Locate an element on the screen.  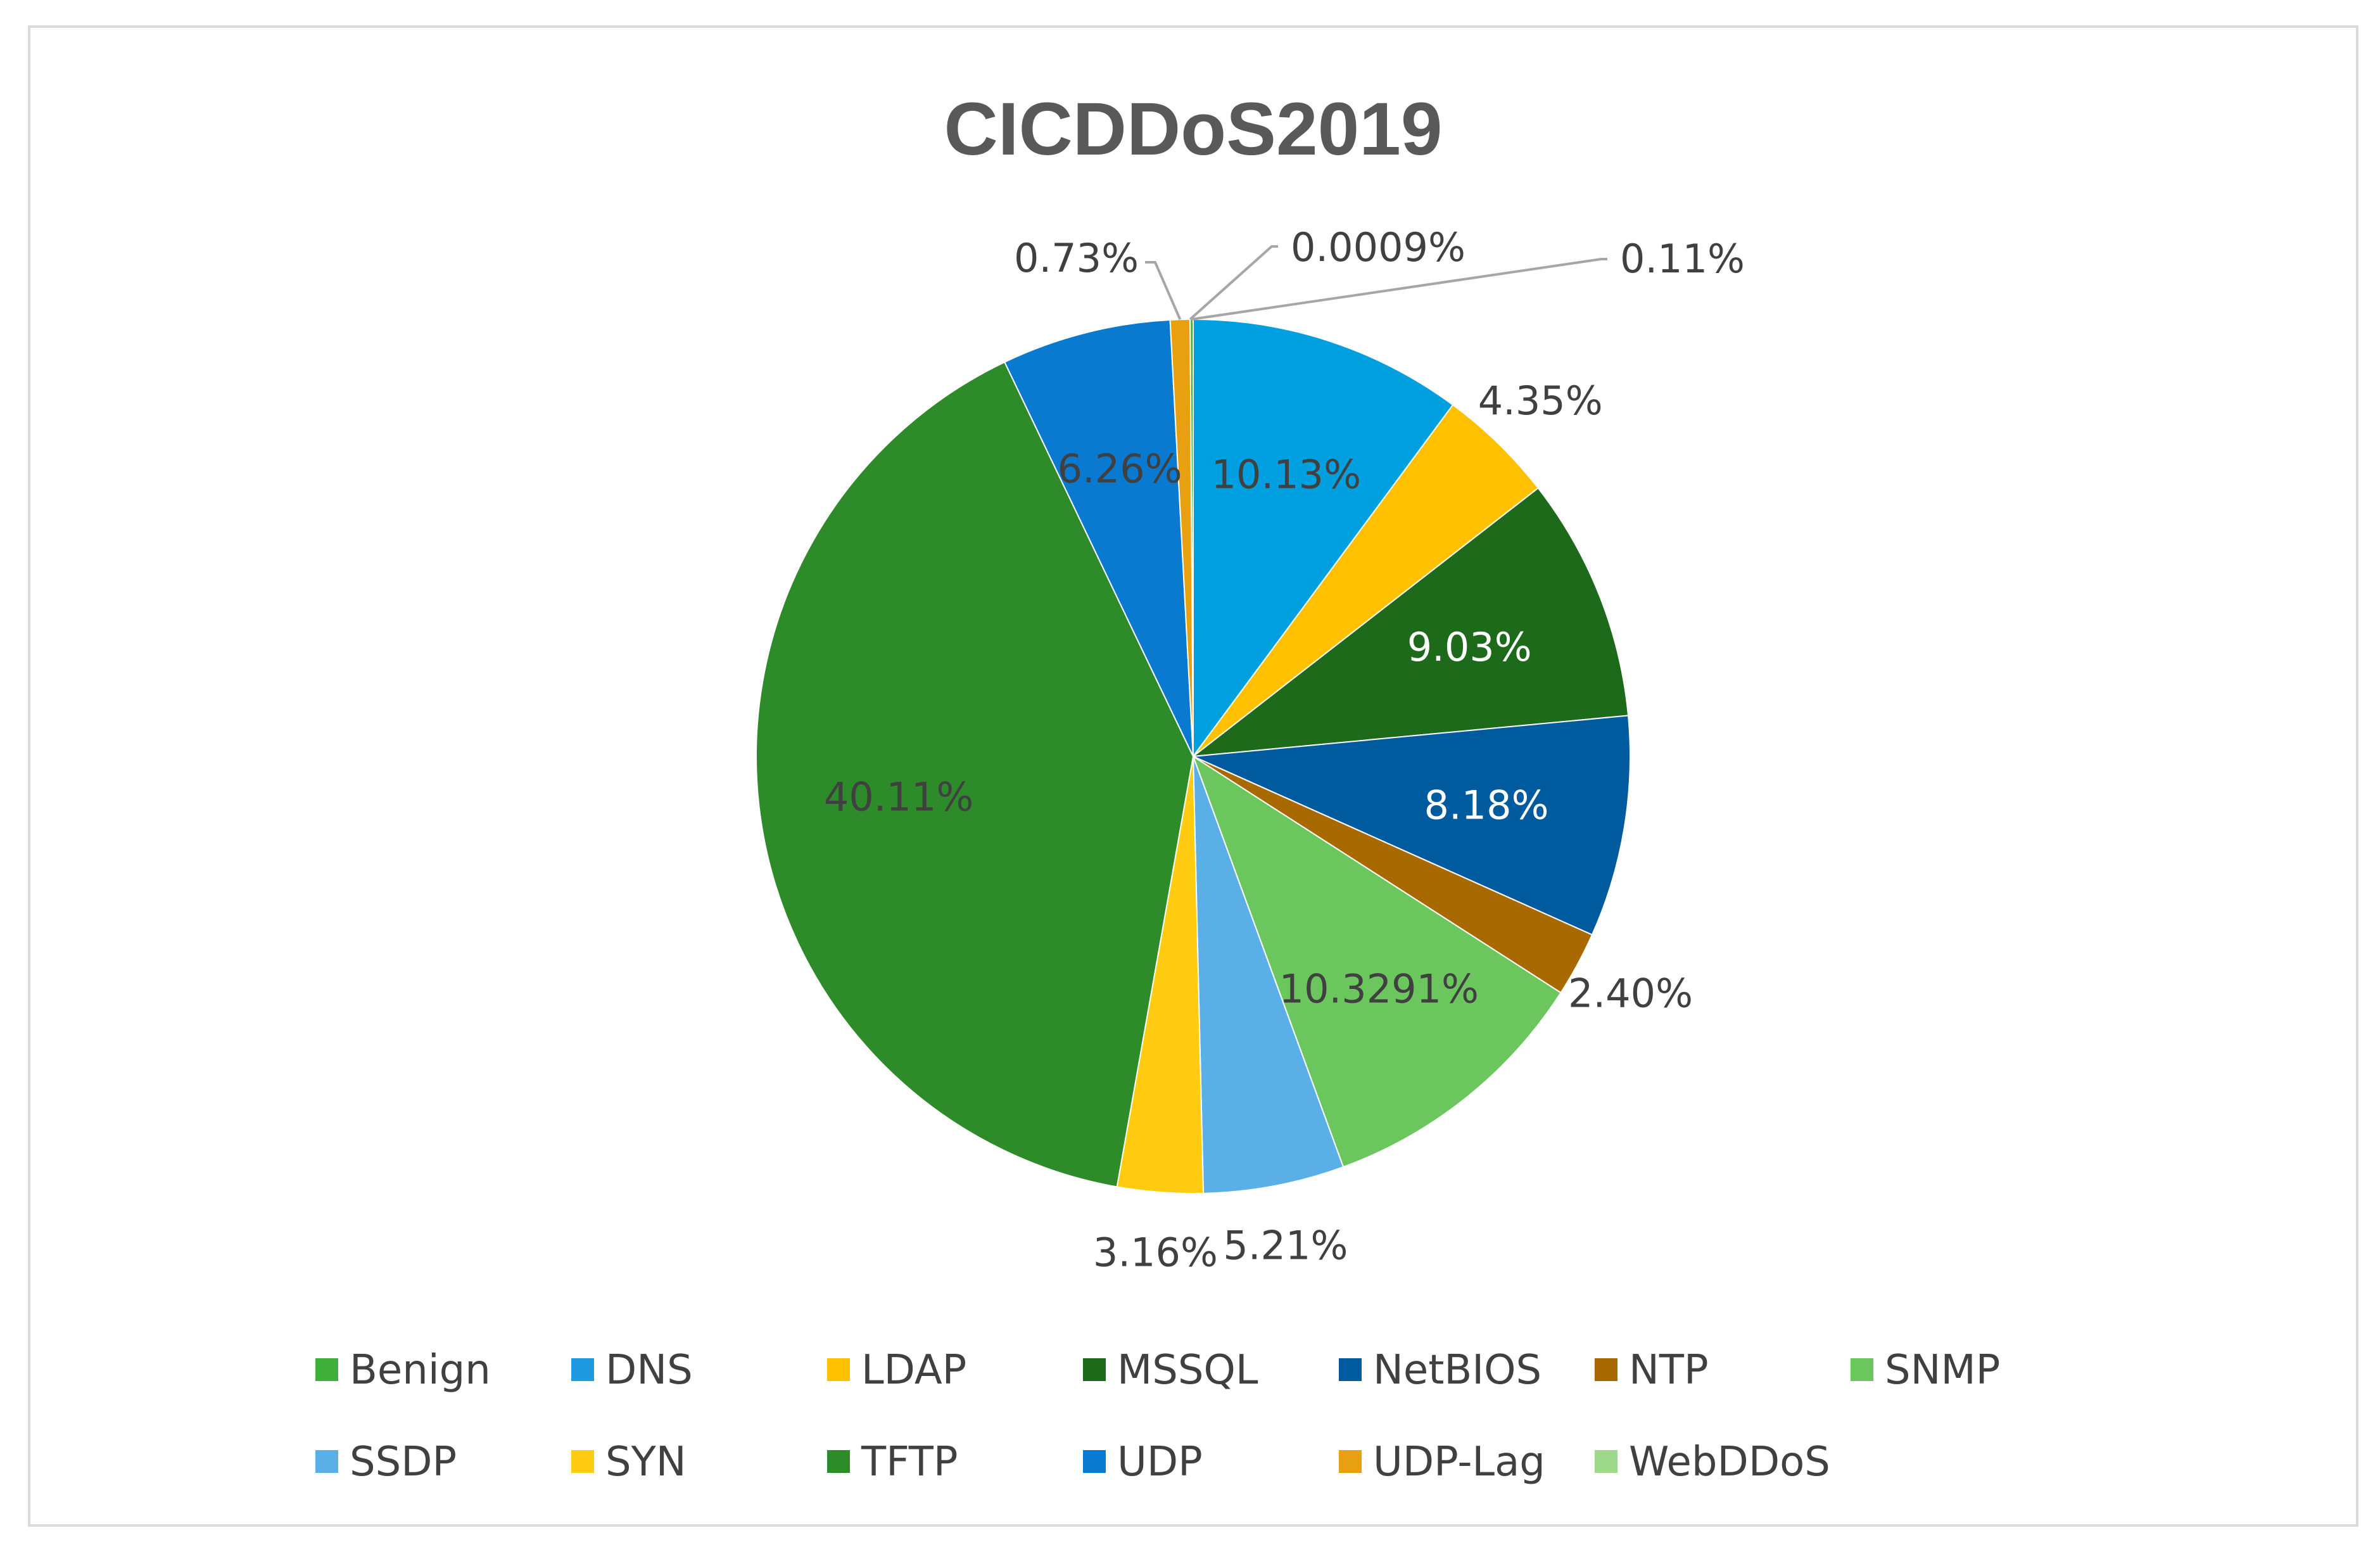
data-label-udp-lag: 0.73% is located at coordinates (1076, 258).